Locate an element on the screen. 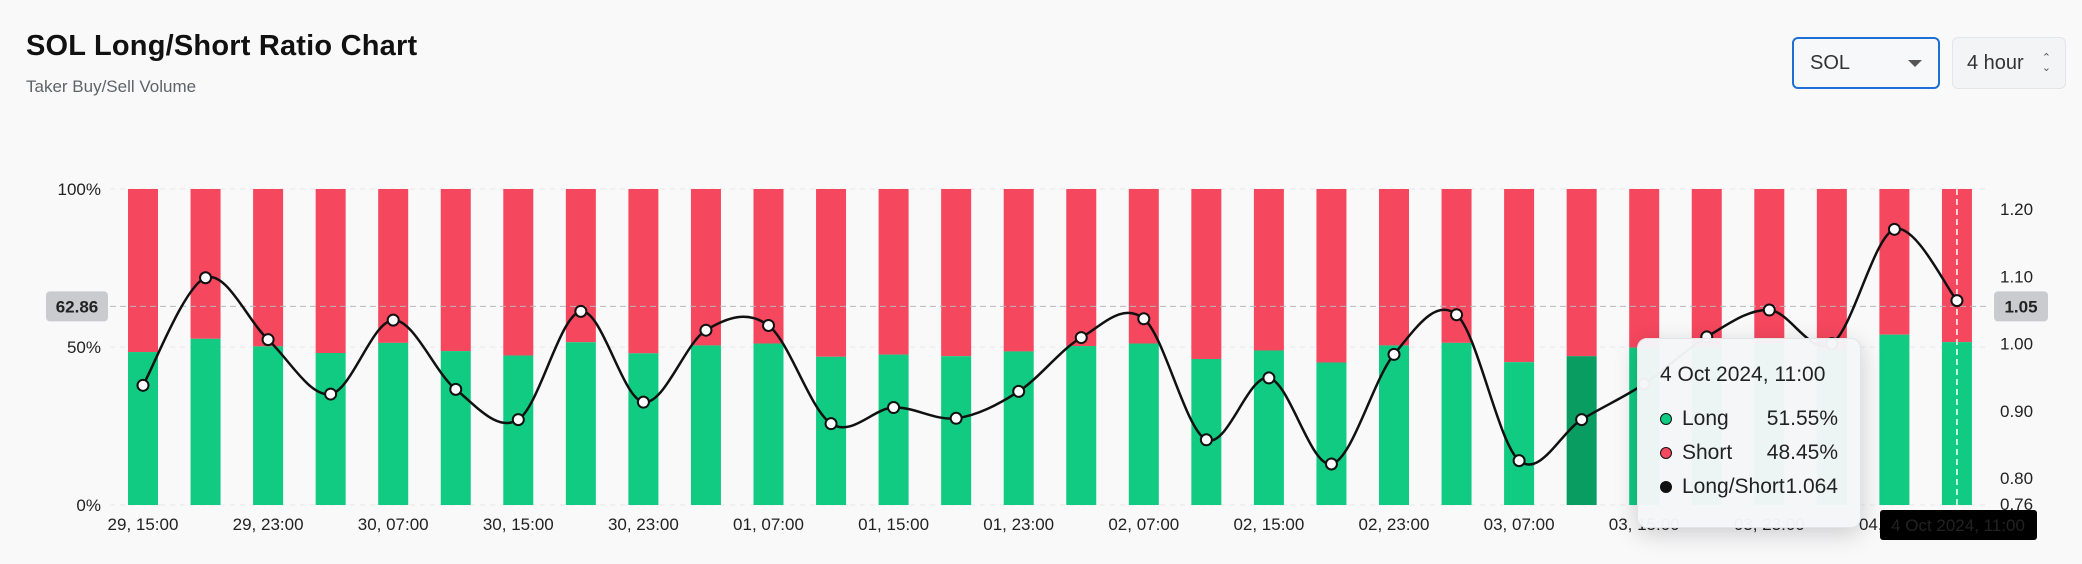  tooltip-value: 1.064 is located at coordinates (1811, 486).